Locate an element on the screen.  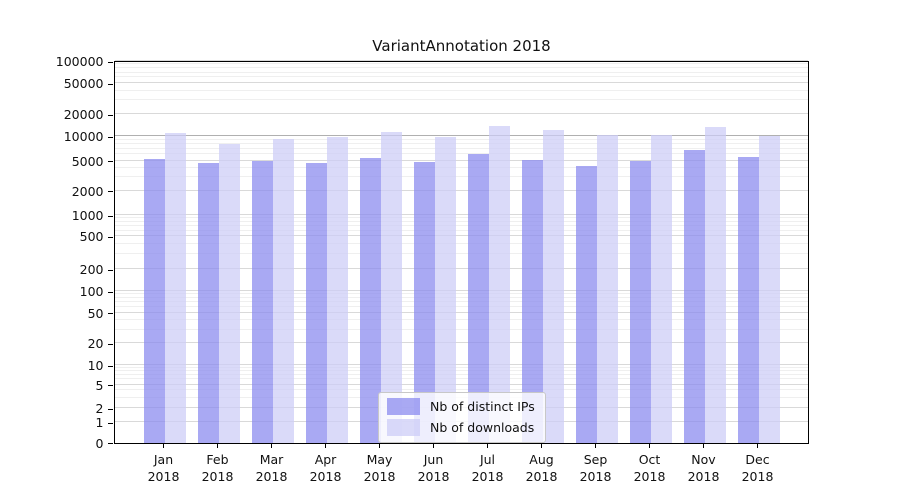
bar-nb-of-distinct-ips-oct is located at coordinates (640, 301).